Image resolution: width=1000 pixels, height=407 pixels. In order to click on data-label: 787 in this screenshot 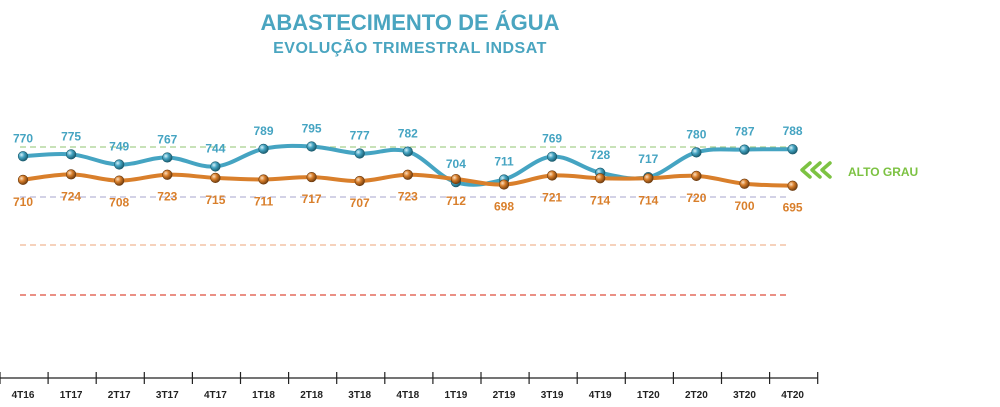, I will do `click(744, 132)`.